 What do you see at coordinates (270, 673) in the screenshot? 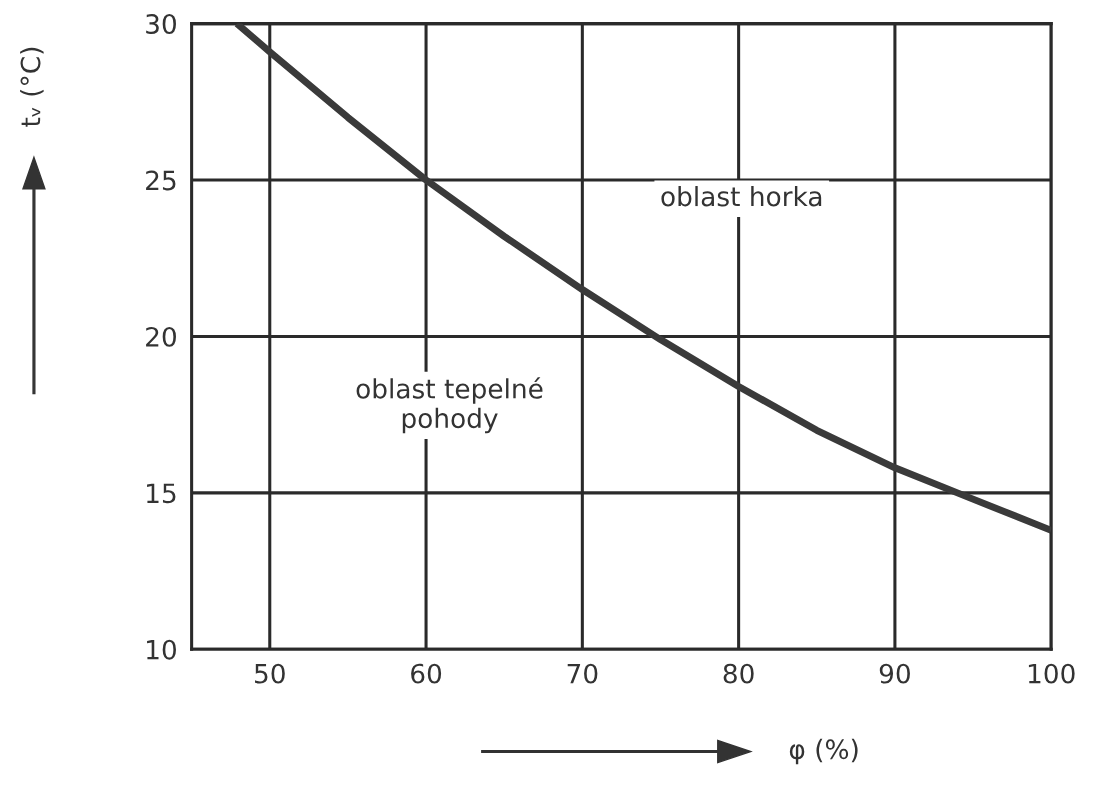
I see `x-tick-label: 50` at bounding box center [270, 673].